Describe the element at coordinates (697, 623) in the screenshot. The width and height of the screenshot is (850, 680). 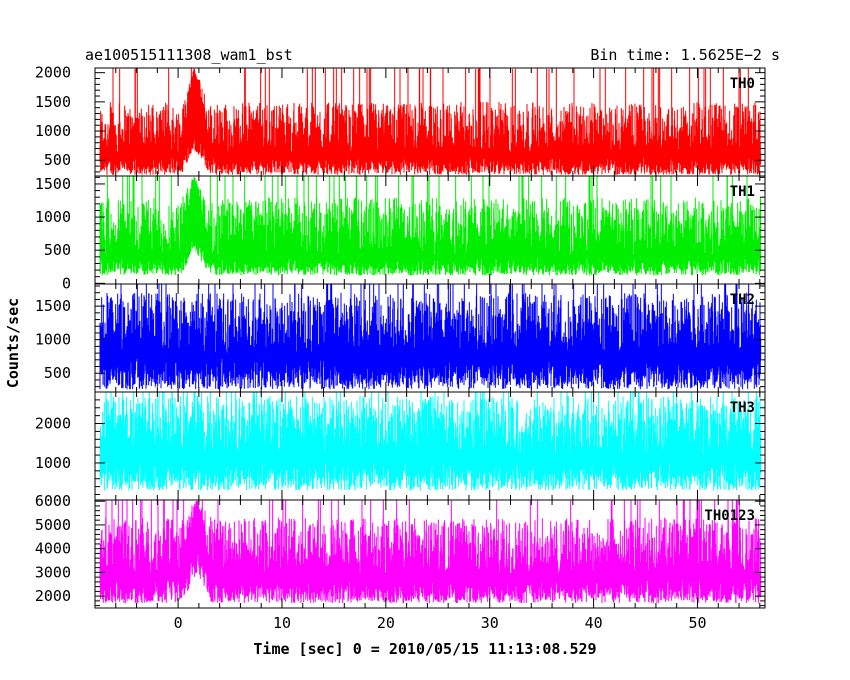
I see `x-tick-label: 50` at that location.